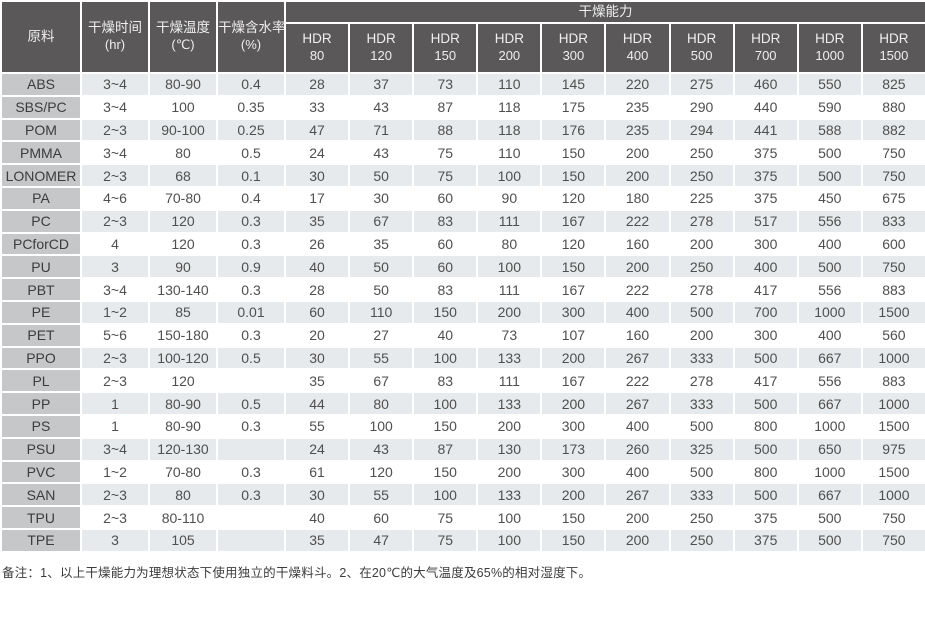 The width and height of the screenshot is (925, 628). I want to click on drying-temp-cell: 120, so click(183, 244).